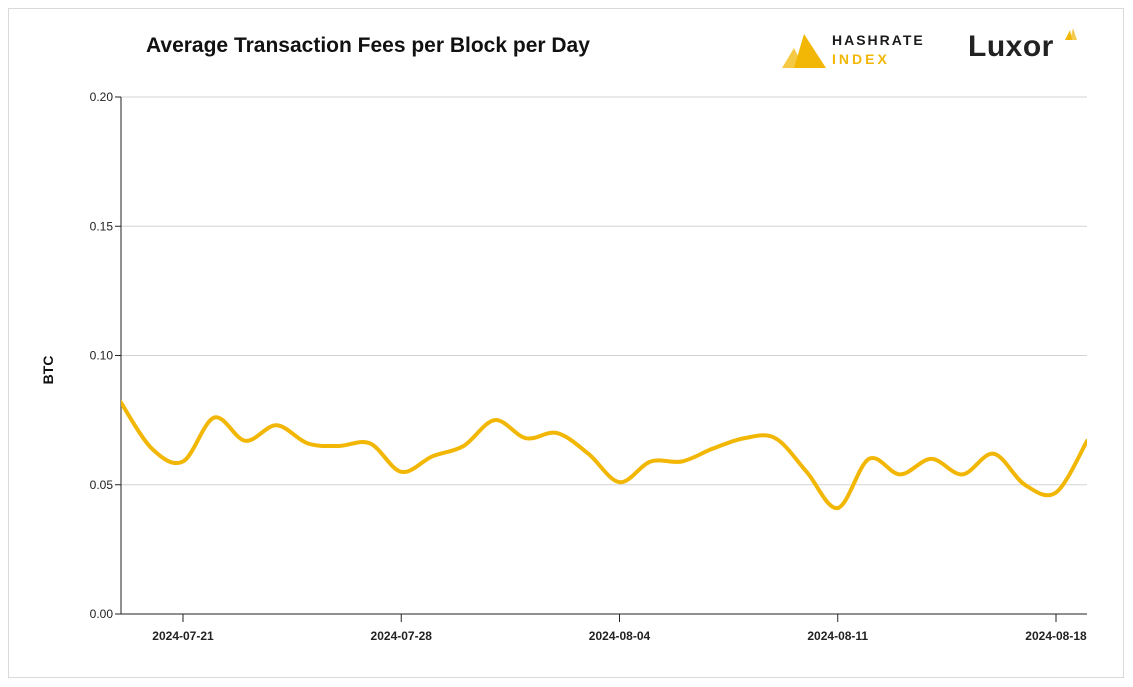 Image resolution: width=1133 pixels, height=687 pixels. I want to click on y-tick-label: 0.20, so click(102, 97).